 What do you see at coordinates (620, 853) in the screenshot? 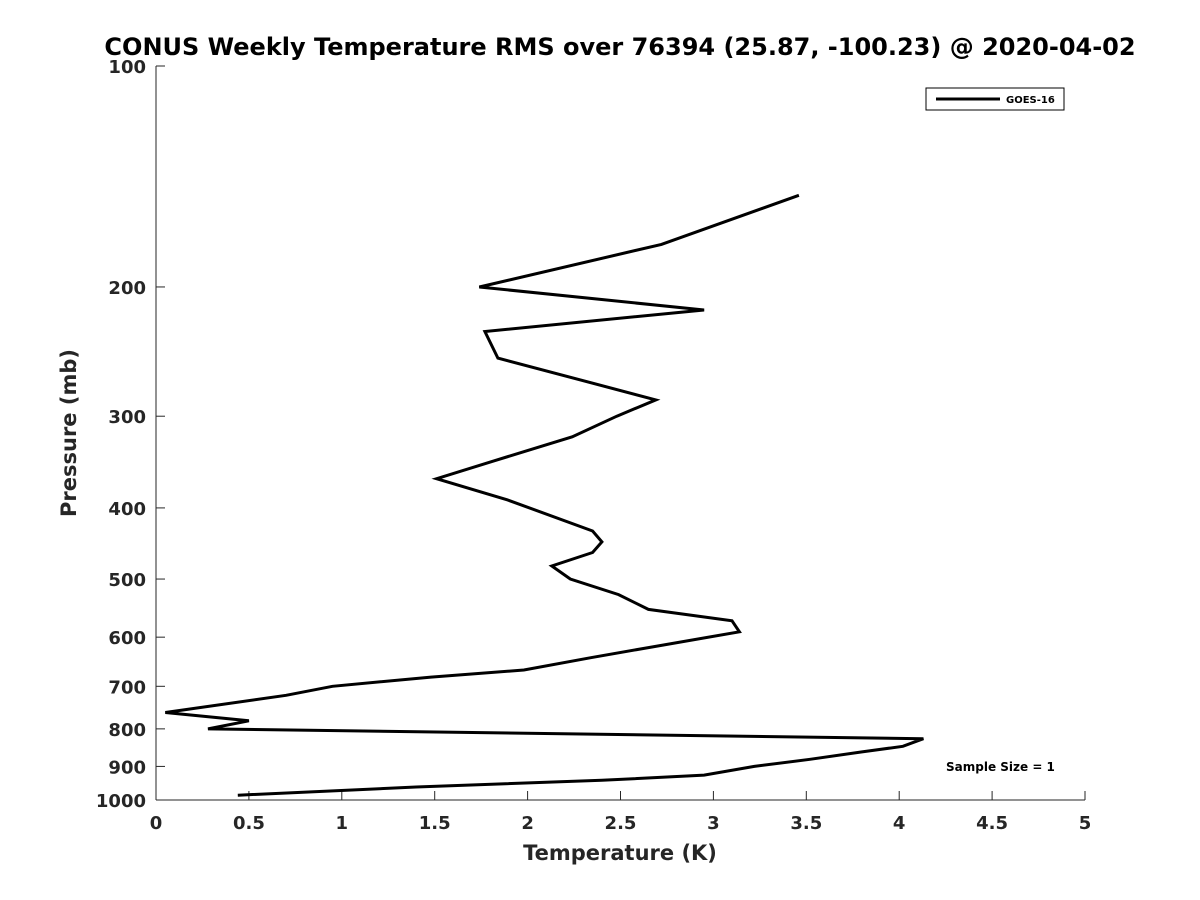
I see `x-axis-label: Temperature (K)` at bounding box center [620, 853].